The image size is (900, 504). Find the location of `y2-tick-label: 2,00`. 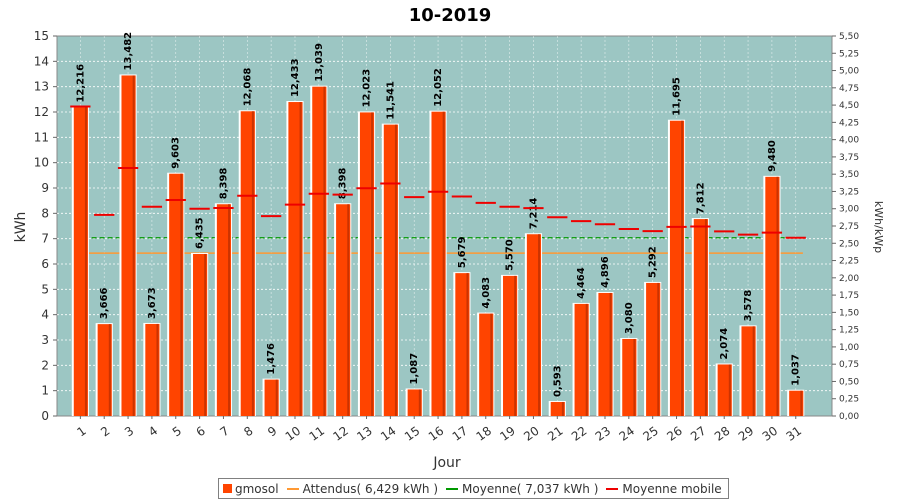

y2-tick-label: 2,00 is located at coordinates (849, 279).